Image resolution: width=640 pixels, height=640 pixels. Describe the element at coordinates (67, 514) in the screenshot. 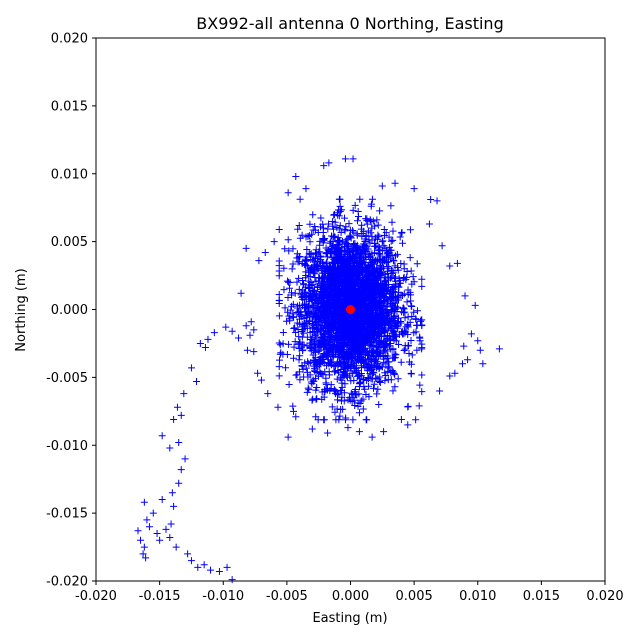

I see `y-tick-label: -0.015` at that location.